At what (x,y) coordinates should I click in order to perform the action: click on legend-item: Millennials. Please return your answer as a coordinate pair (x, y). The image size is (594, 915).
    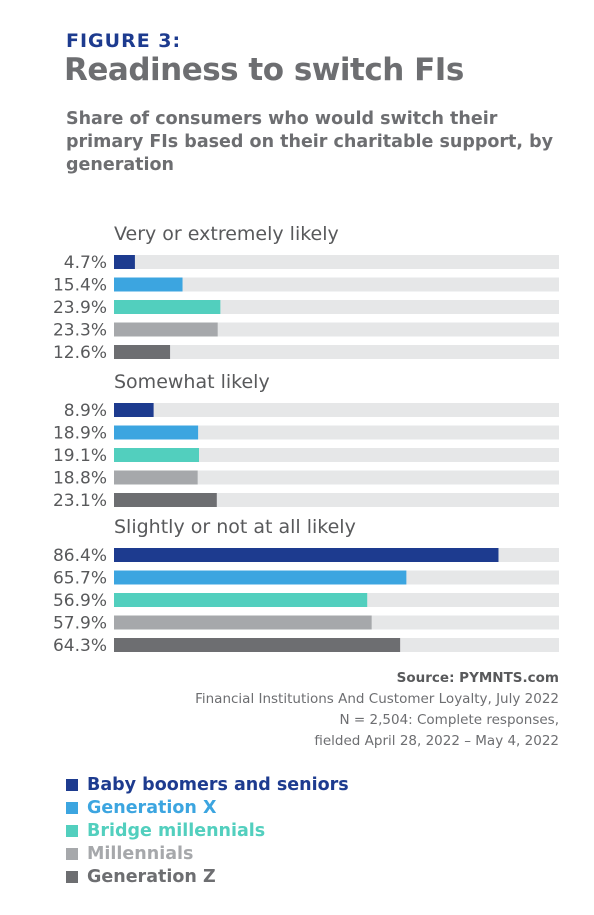
    Looking at the image, I should click on (207, 853).